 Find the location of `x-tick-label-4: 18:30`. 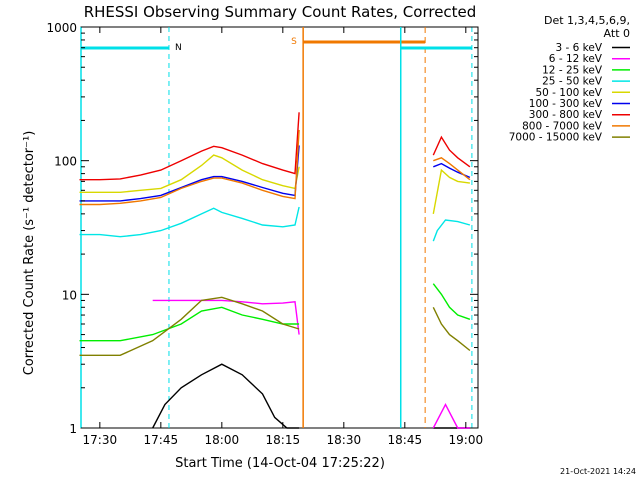

x-tick-label-4: 18:30 is located at coordinates (344, 440).